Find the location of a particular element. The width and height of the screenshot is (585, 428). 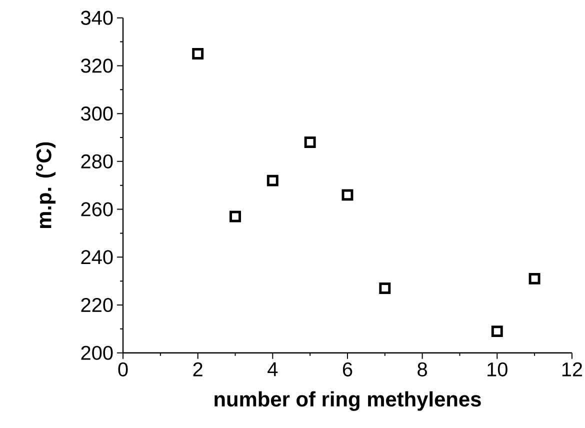

x-tick-label: 2 is located at coordinates (197, 369).